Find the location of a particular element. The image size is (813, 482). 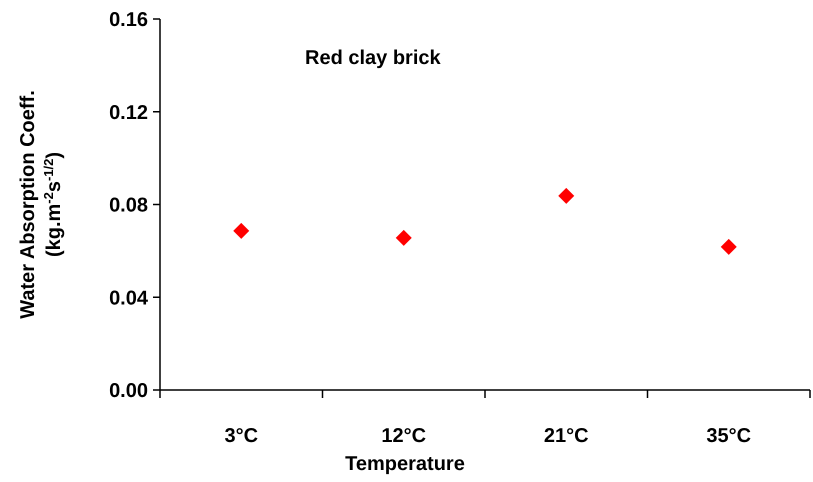

y-tick-label: 0.08 is located at coordinates (128, 205).